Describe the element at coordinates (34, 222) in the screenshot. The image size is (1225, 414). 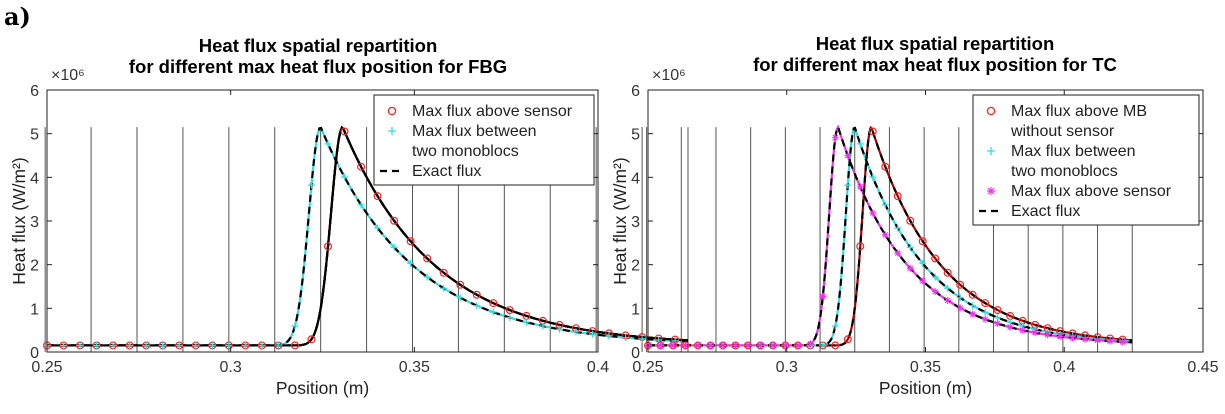
I see `y-tick-label: 3` at that location.